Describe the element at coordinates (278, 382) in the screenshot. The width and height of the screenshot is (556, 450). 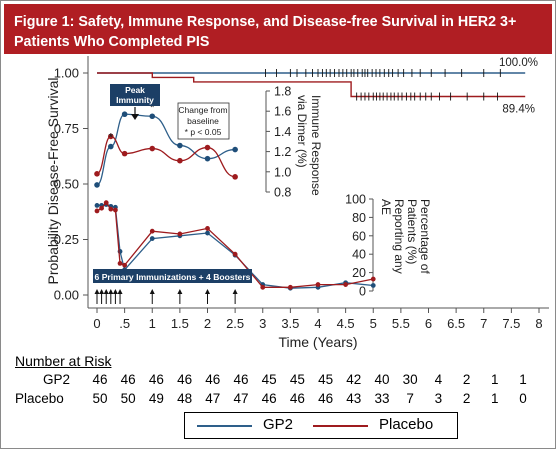
I see `risk-row-gp2: GP2 46 46 46 46 46 46 45 45 45 42 40 30 4 2 1 1` at that location.